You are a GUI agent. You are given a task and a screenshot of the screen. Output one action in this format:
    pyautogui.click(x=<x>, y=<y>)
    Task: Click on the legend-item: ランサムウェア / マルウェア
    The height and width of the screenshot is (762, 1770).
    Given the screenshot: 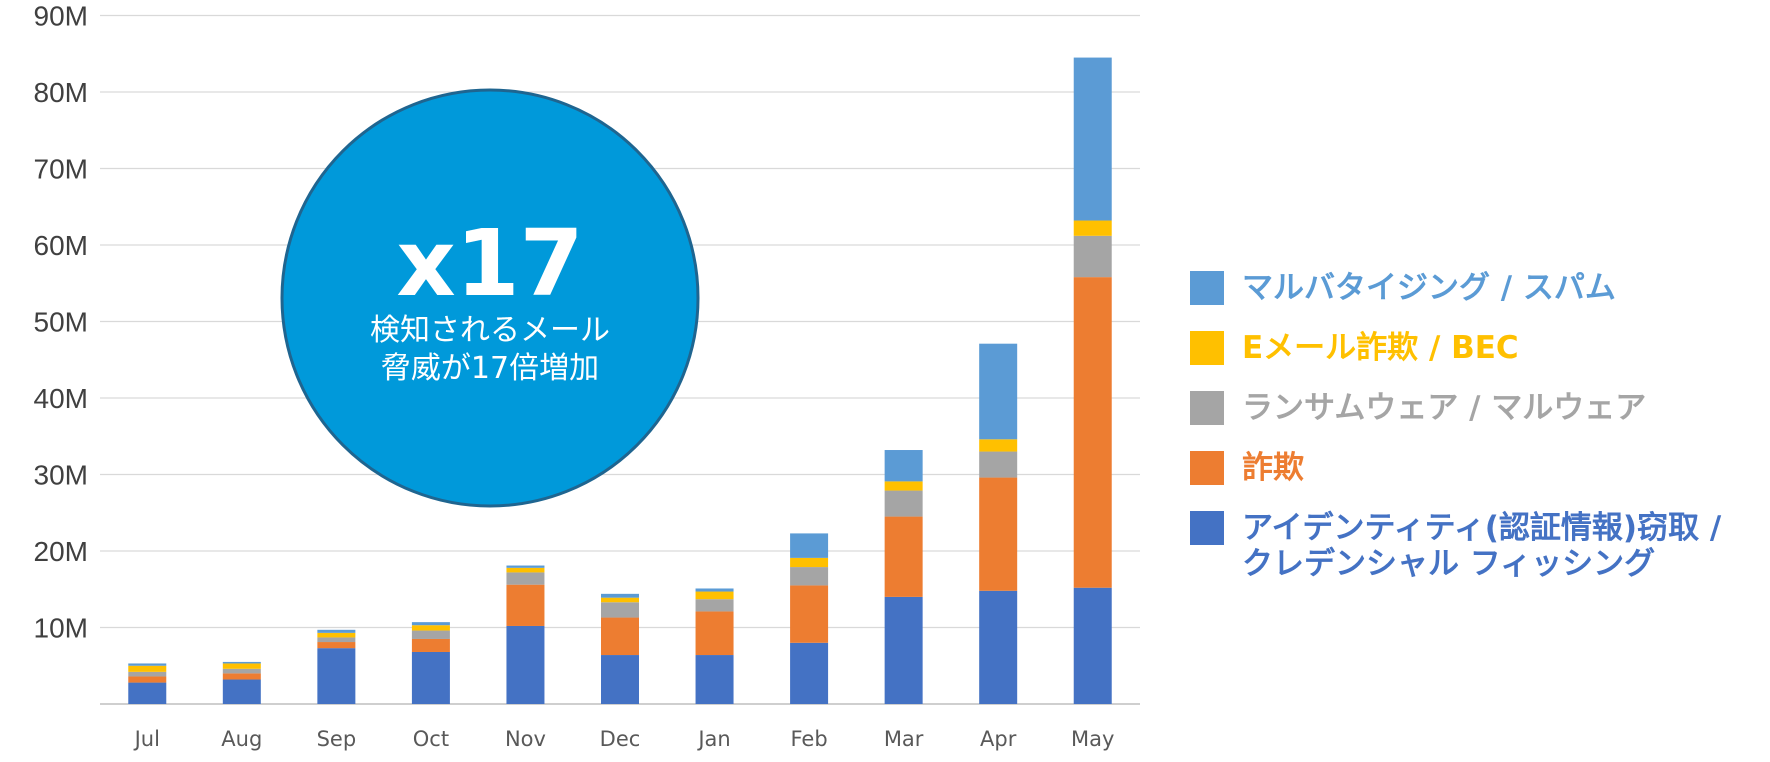 What is the action you would take?
    pyautogui.click(x=1475, y=408)
    